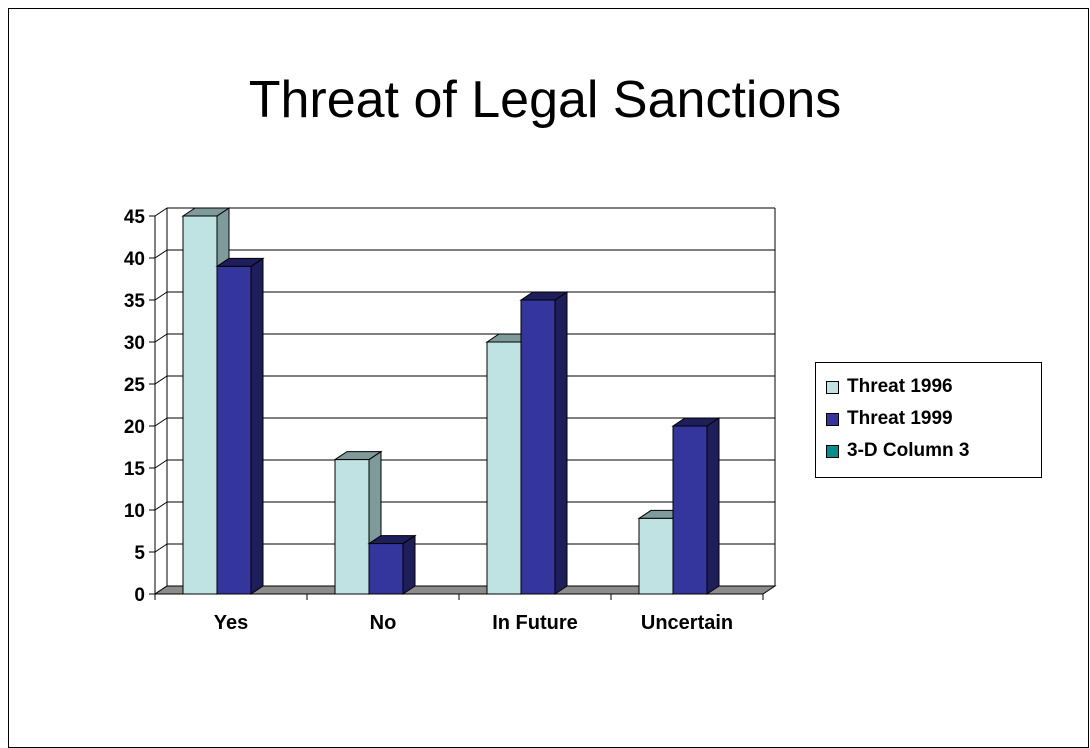 The height and width of the screenshot is (748, 1090). What do you see at coordinates (231, 623) in the screenshot?
I see `x-tick-label-0: Yes` at bounding box center [231, 623].